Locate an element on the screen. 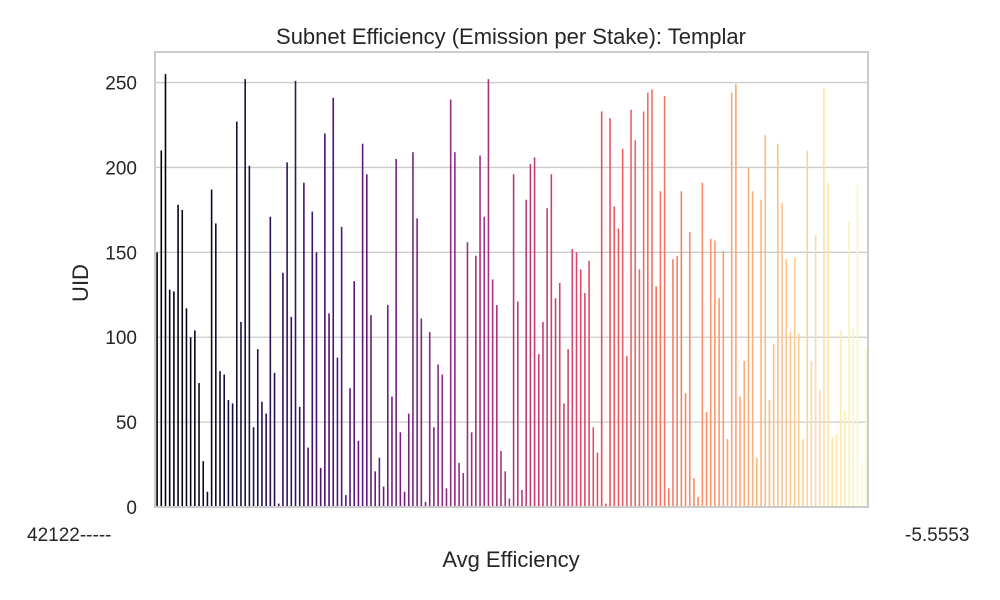  y-ticks: 0 50 100 150 200 250 is located at coordinates (121, 296).